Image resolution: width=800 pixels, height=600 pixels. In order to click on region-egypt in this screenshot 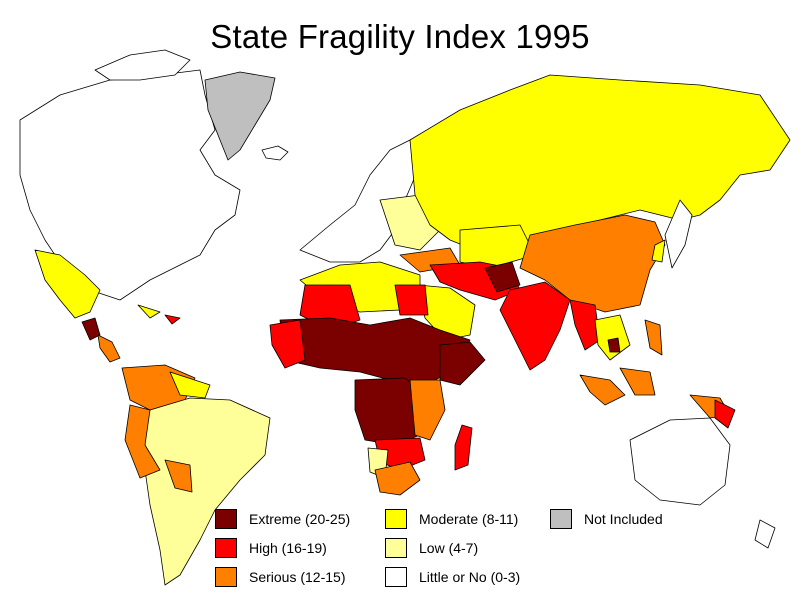, I will do `click(411, 300)`.